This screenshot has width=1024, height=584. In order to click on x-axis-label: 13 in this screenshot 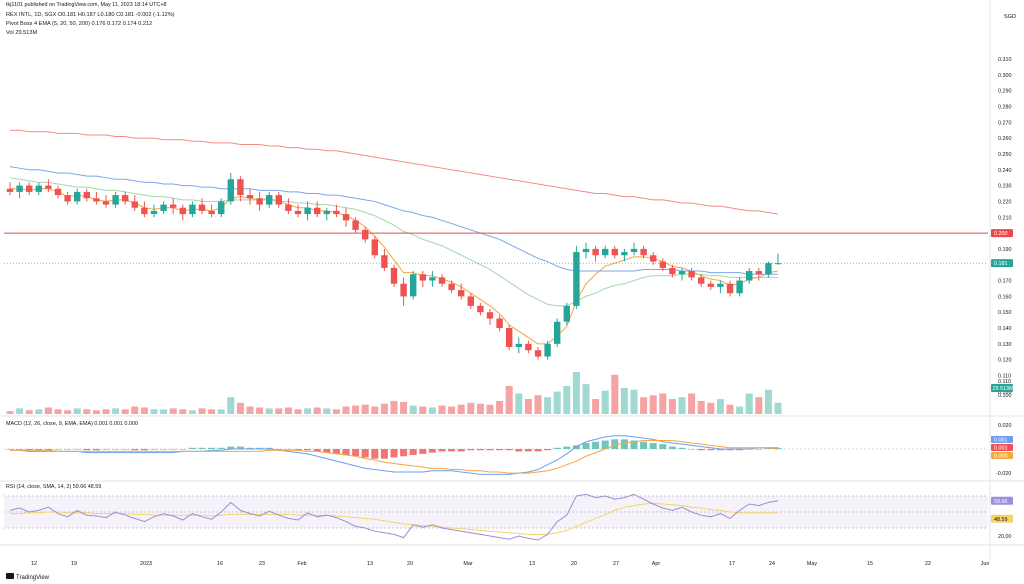, I will do `click(532, 564)`.